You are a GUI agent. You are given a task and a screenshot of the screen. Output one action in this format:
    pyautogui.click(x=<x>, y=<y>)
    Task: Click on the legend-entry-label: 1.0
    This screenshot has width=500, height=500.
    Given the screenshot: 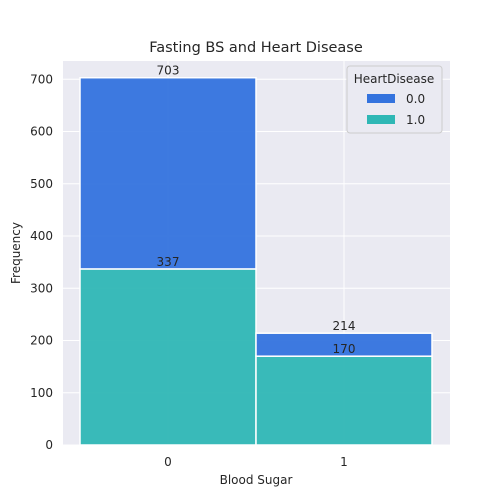 What is the action you would take?
    pyautogui.click(x=415, y=120)
    